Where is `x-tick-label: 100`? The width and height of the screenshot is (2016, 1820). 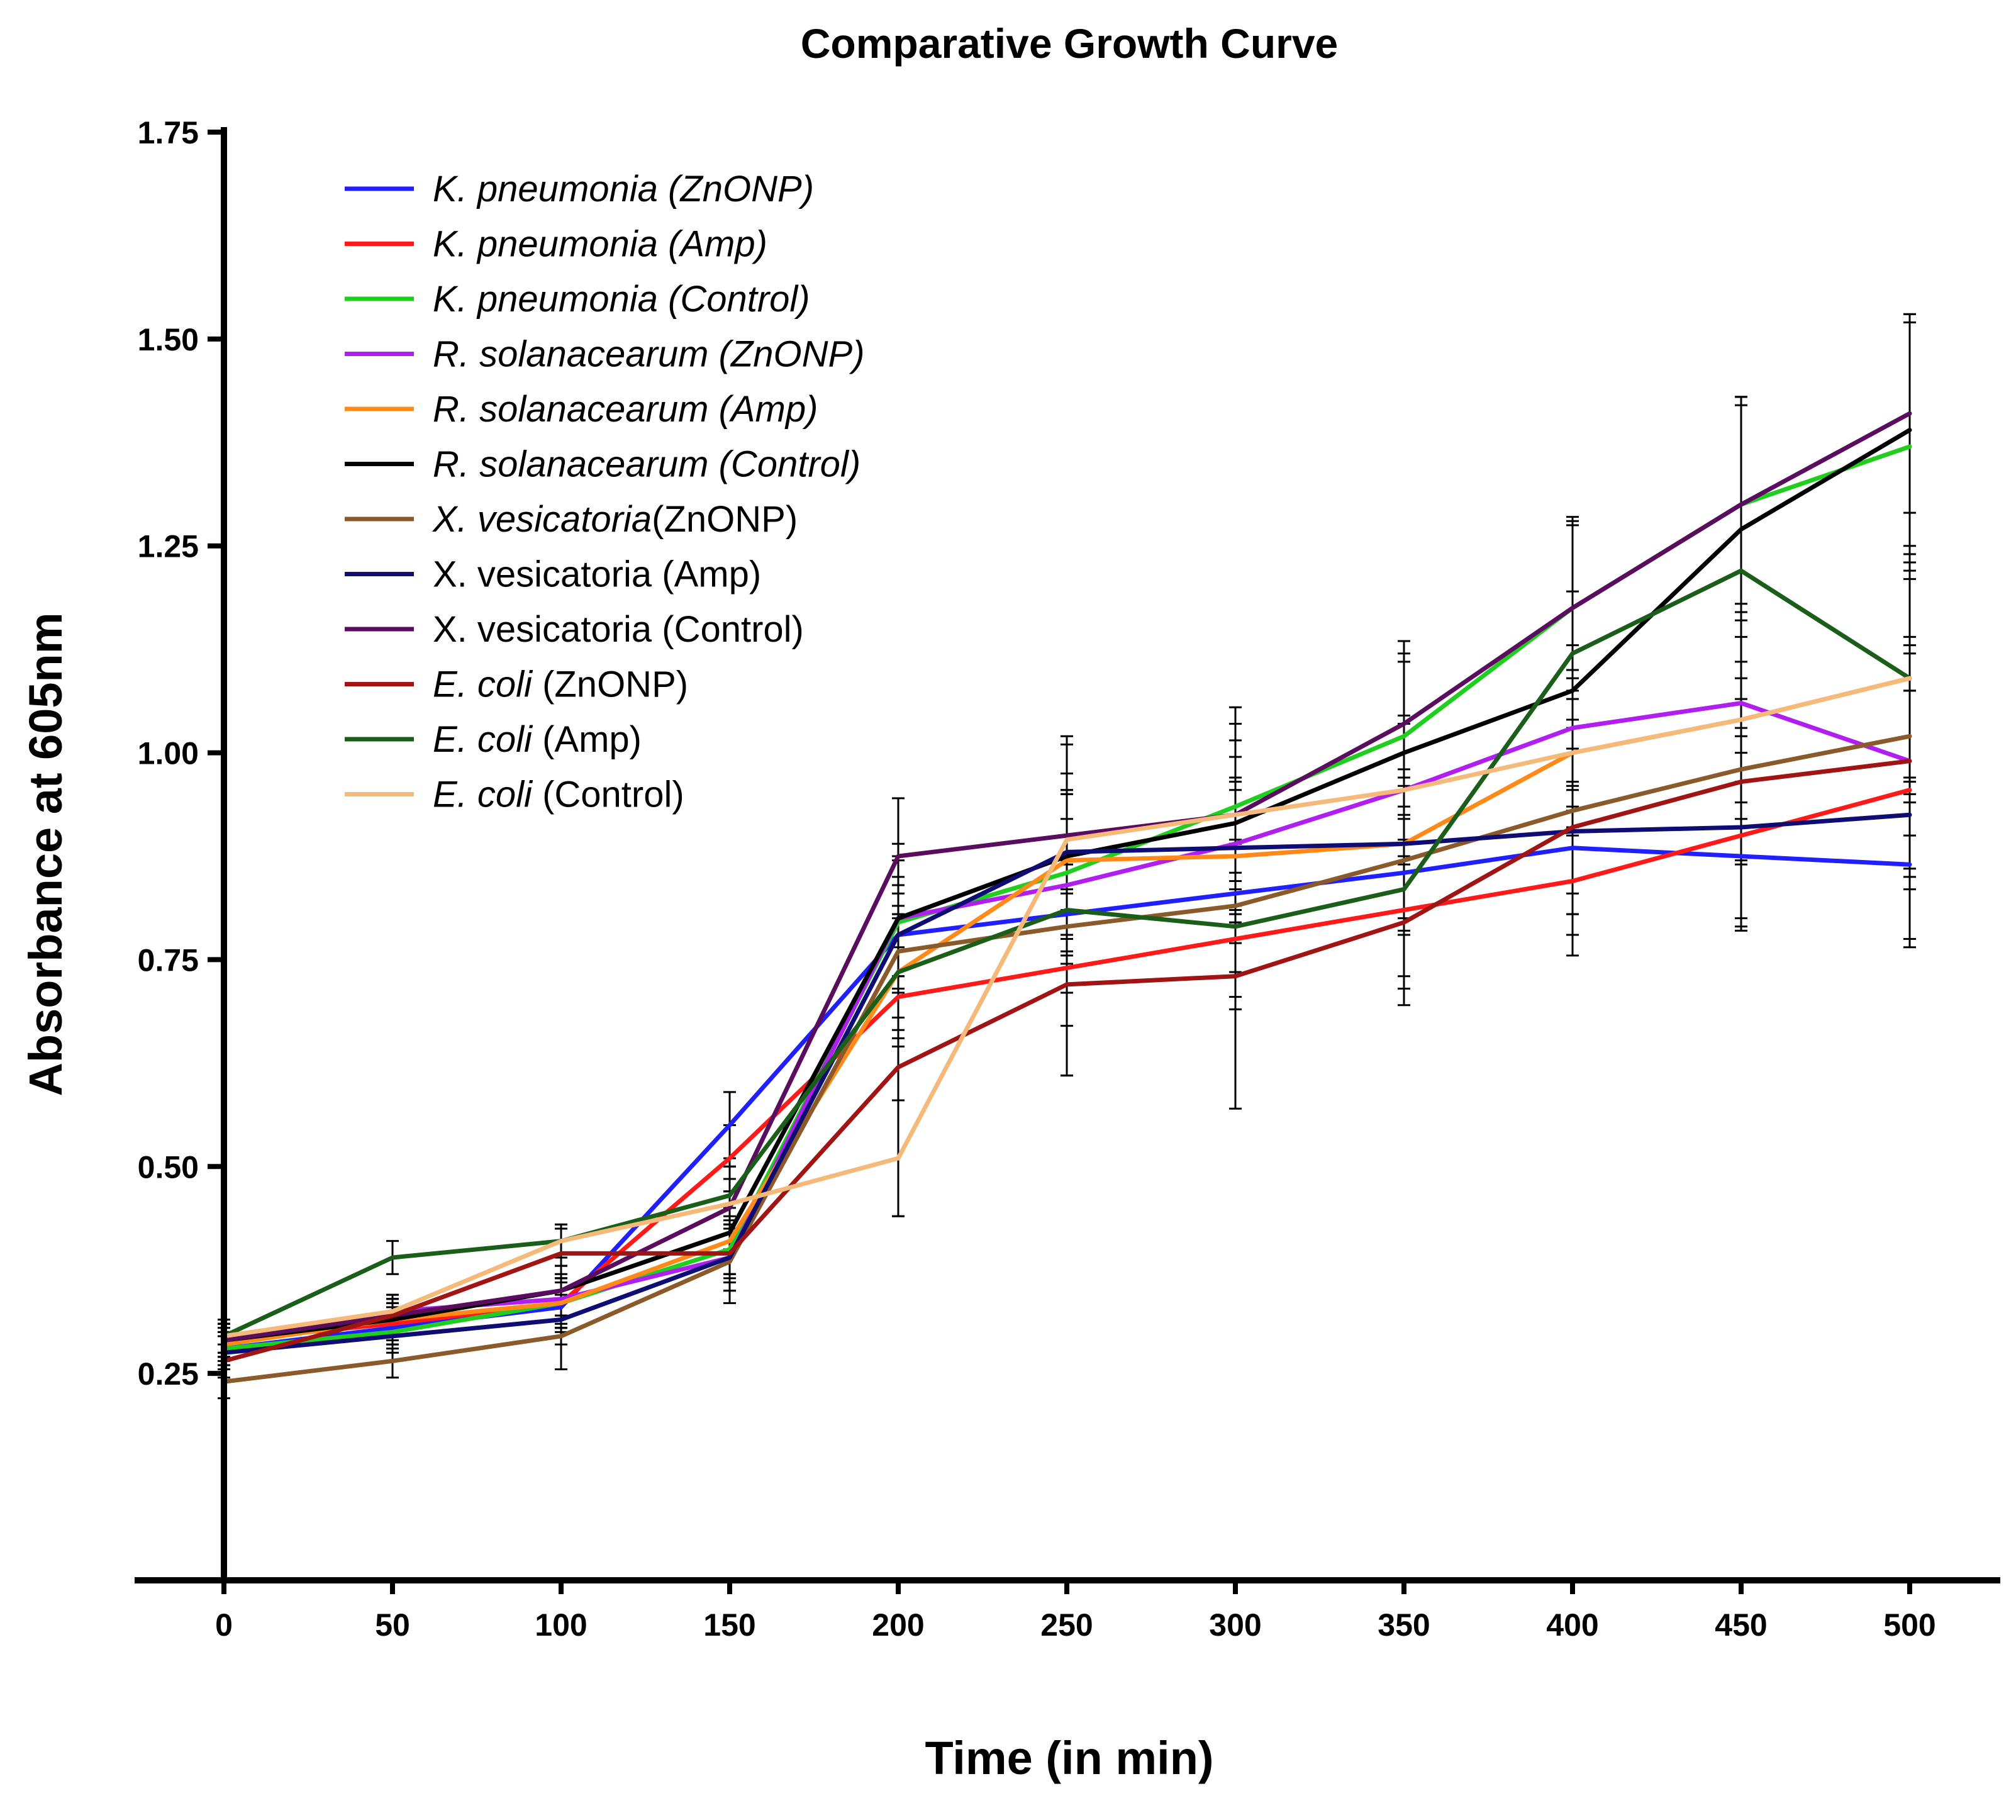 x-tick-label: 100 is located at coordinates (561, 1625).